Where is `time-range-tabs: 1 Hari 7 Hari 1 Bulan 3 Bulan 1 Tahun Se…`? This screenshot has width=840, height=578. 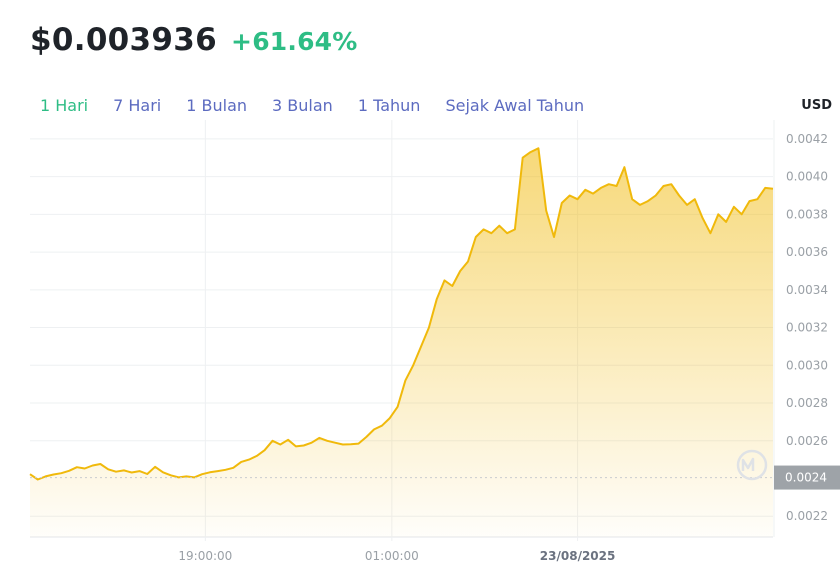
time-range-tabs: 1 Hari 7 Hari 1 Bulan 3 Bulan 1 Tahun Se… is located at coordinates (324, 105).